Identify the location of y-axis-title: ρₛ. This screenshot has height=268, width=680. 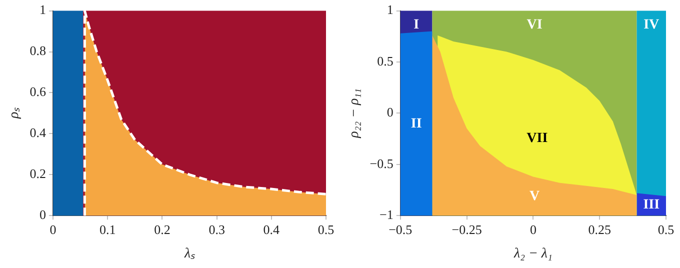
(14, 113).